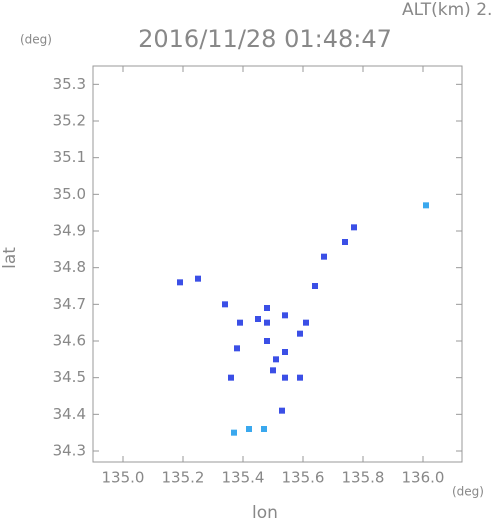 The height and width of the screenshot is (521, 491). Describe the element at coordinates (10, 258) in the screenshot. I see `y-axis-label: lat` at that location.